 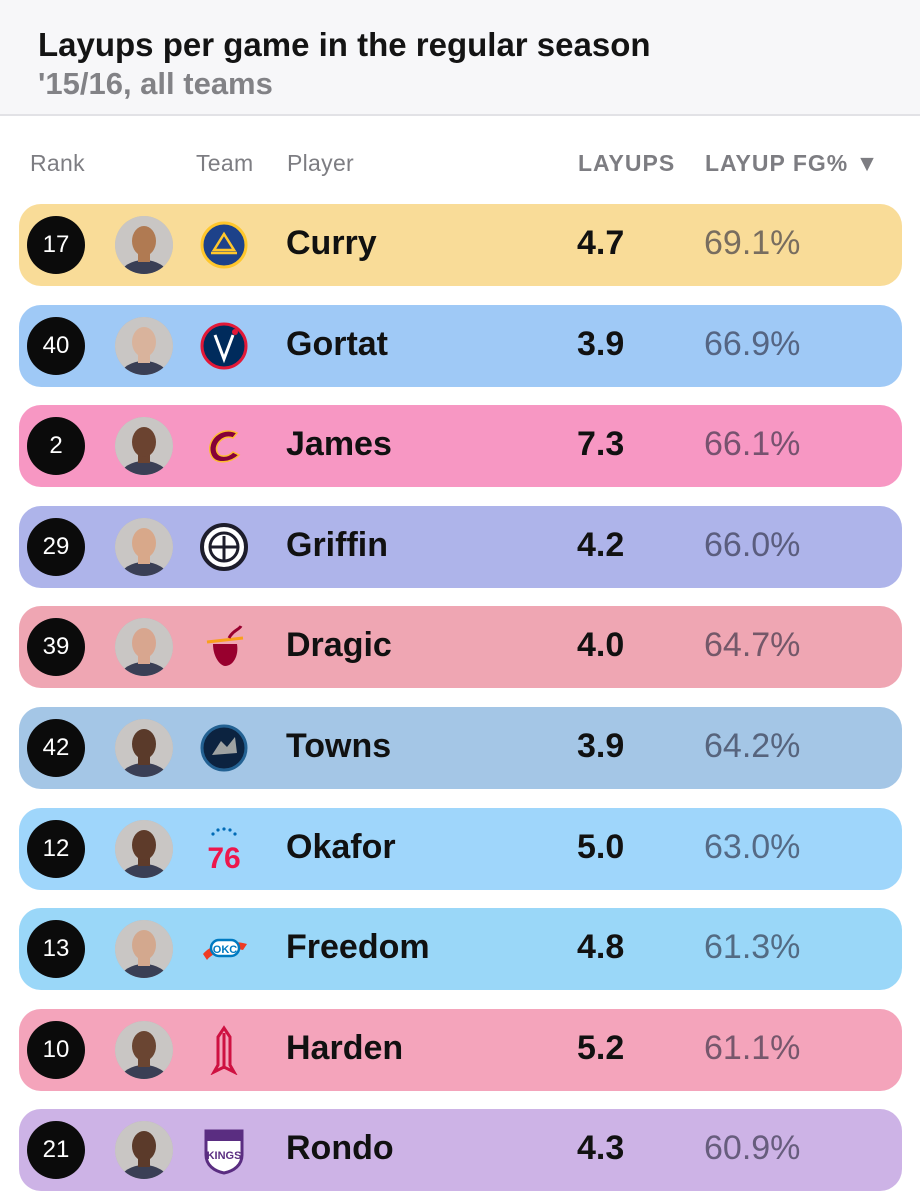 What do you see at coordinates (601, 243) in the screenshot?
I see `layups-value: 4.7` at bounding box center [601, 243].